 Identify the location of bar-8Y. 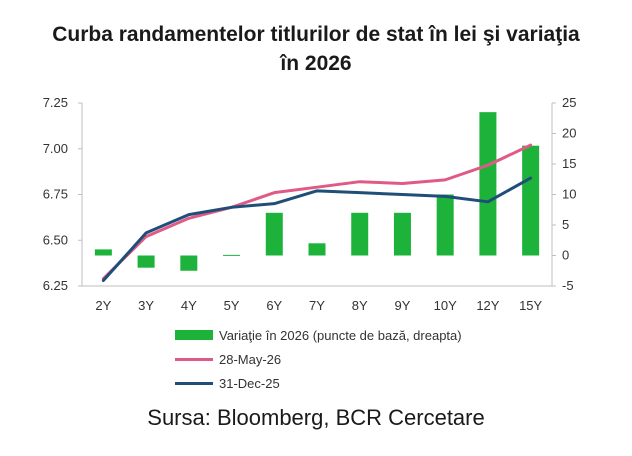
(360, 234).